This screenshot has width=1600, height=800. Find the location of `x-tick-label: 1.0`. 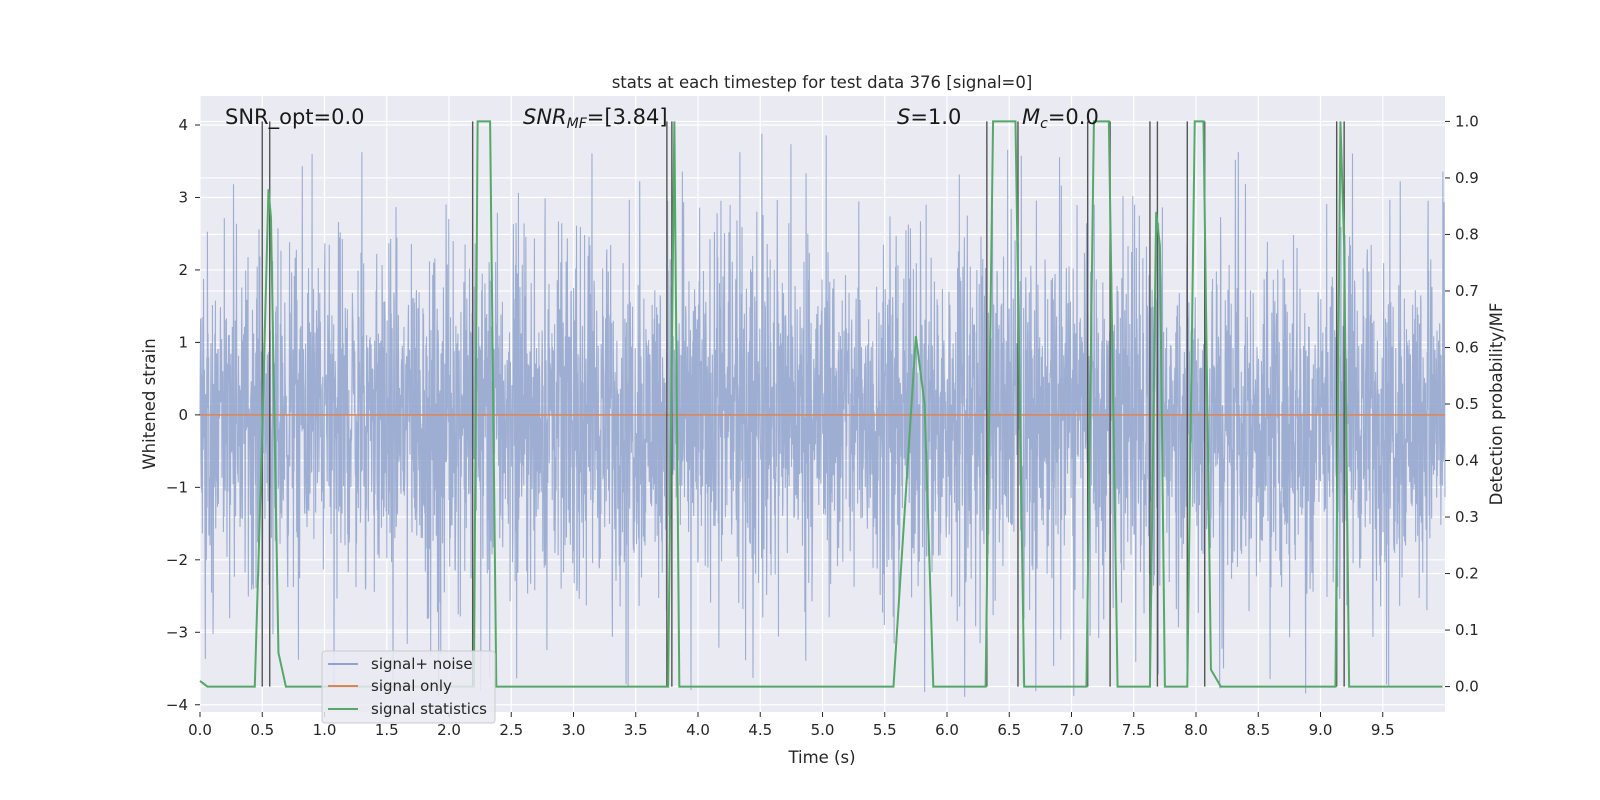

x-tick-label: 1.0 is located at coordinates (325, 730).